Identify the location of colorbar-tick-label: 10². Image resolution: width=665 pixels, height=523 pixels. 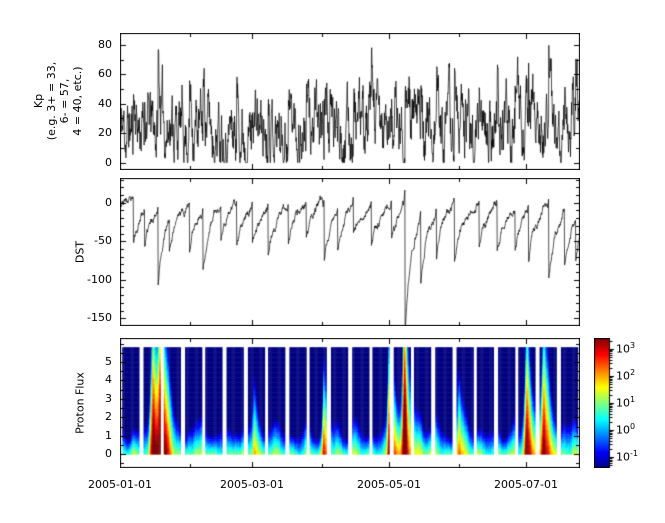
(626, 375).